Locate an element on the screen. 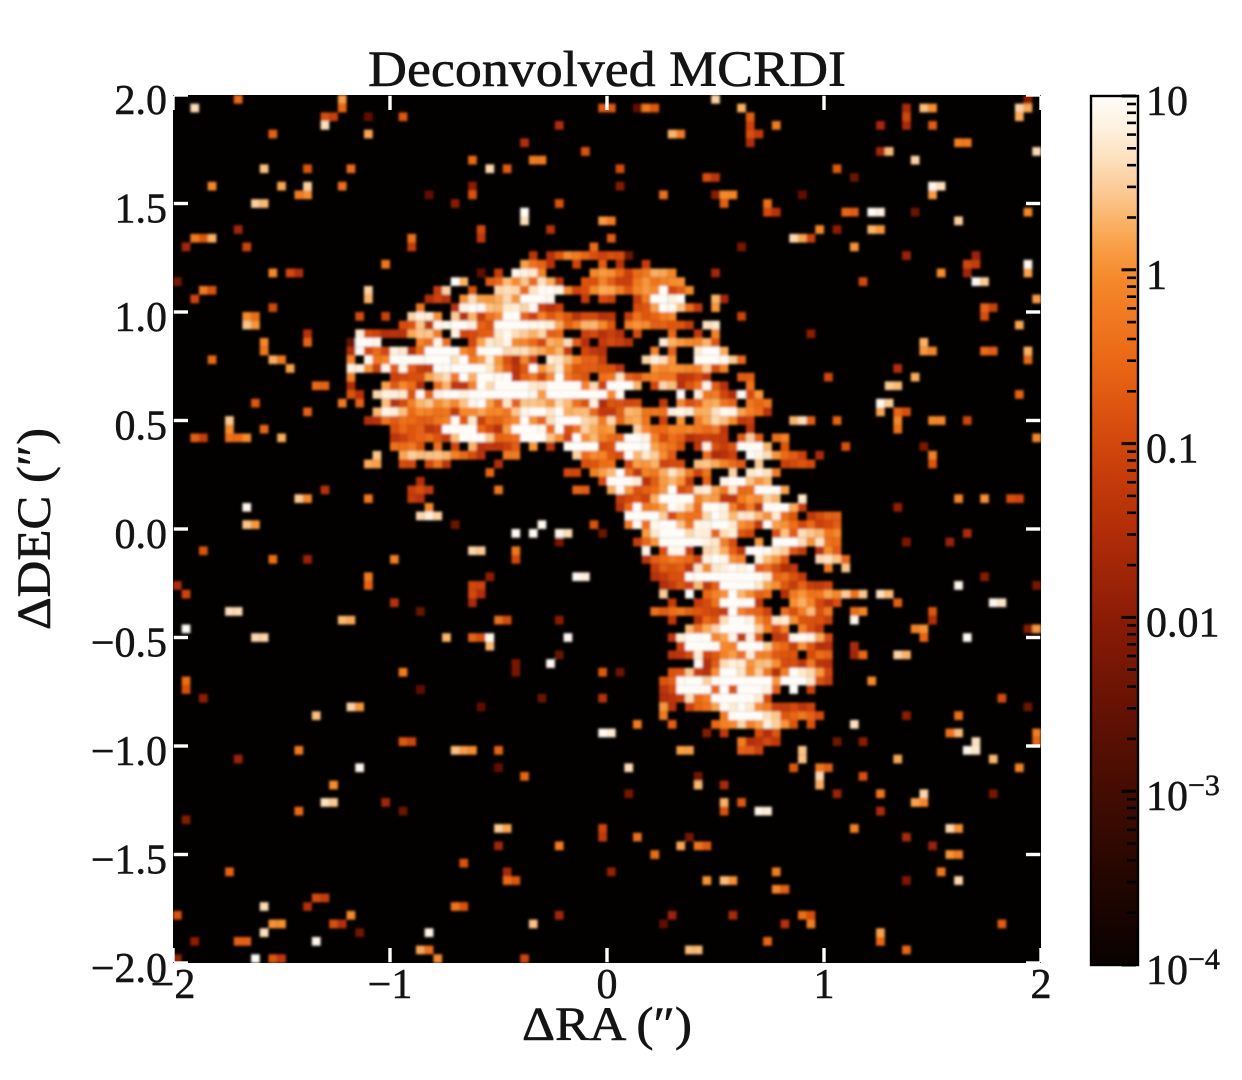  svg-text: −2.0 is located at coordinates (129, 969).